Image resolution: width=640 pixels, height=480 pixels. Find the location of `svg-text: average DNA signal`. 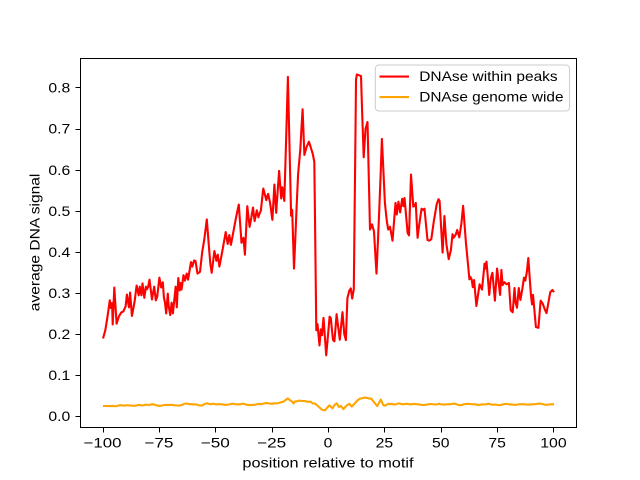

svg-text: average DNA signal is located at coordinates (35, 243).